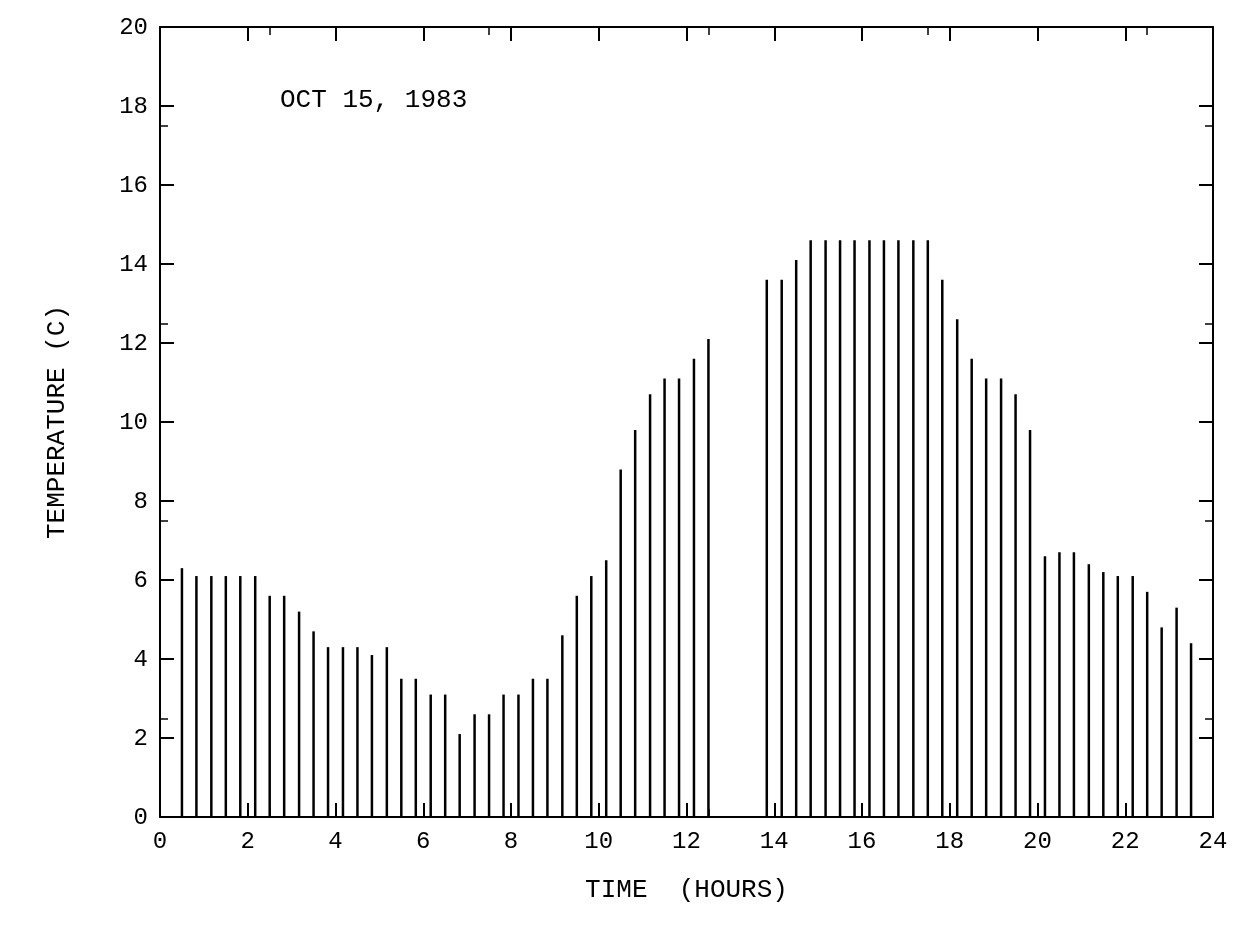 This screenshot has width=1238, height=931. I want to click on x-tick-label: 0, so click(160, 841).